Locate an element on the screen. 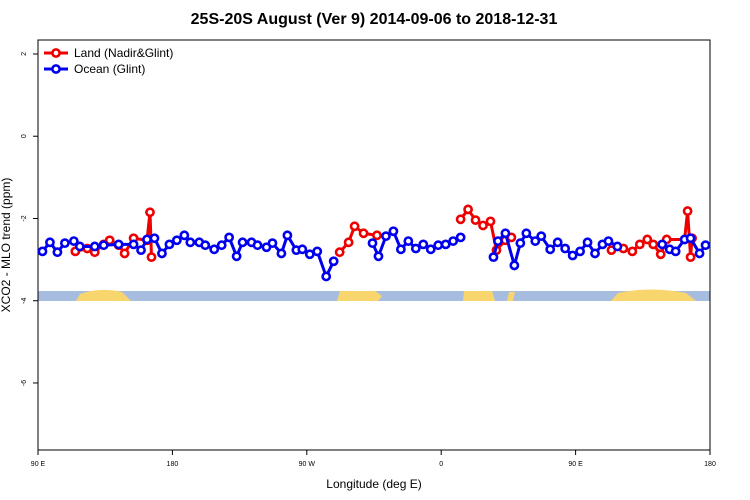 This screenshot has height=500, width=750. y-tick-label: 0 is located at coordinates (24, 136).